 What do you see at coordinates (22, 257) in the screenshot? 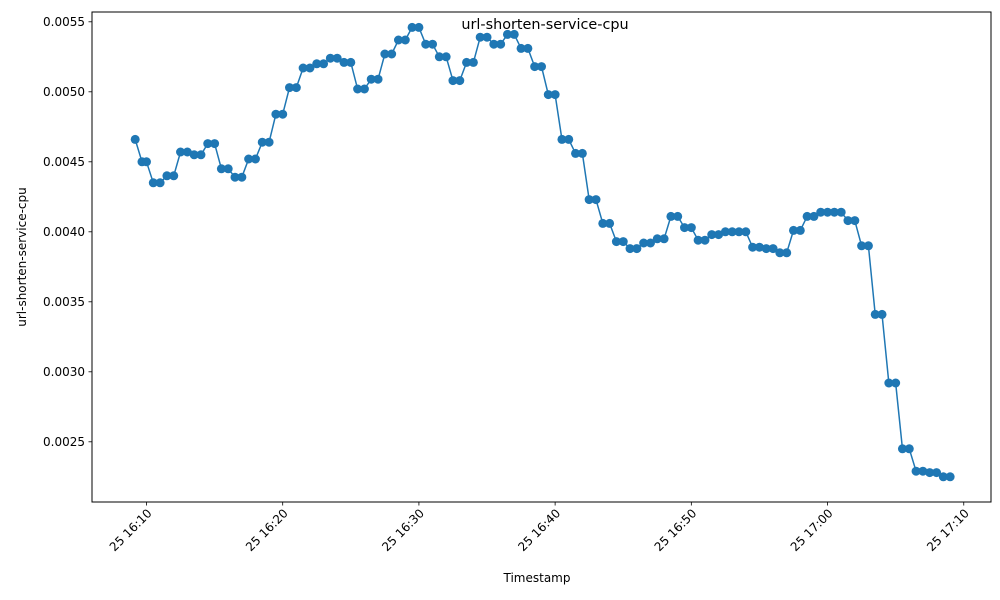
I see `y-axis-title: url-shorten-service-cpu` at bounding box center [22, 257].